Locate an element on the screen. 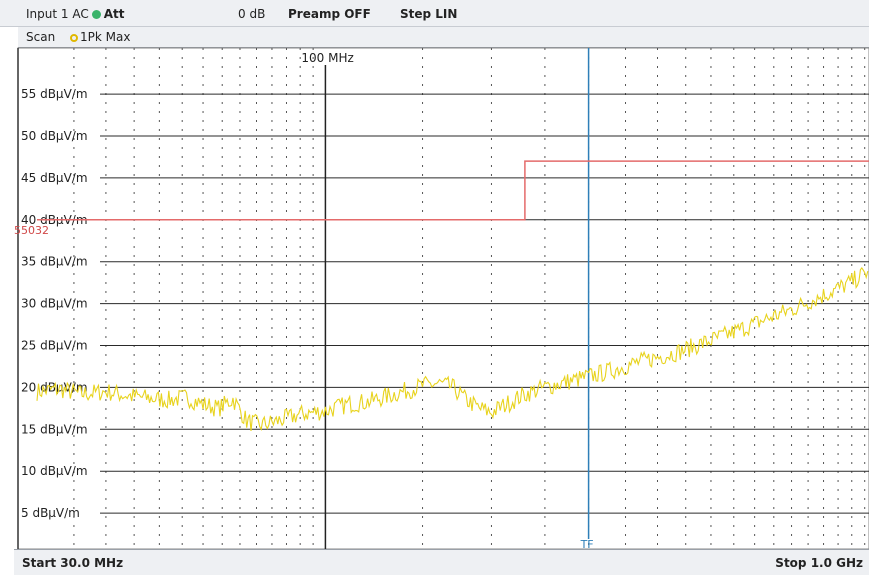 Image resolution: width=869 pixels, height=575 pixels. y-tick-label: 25 dBµV/m is located at coordinates (54, 346).